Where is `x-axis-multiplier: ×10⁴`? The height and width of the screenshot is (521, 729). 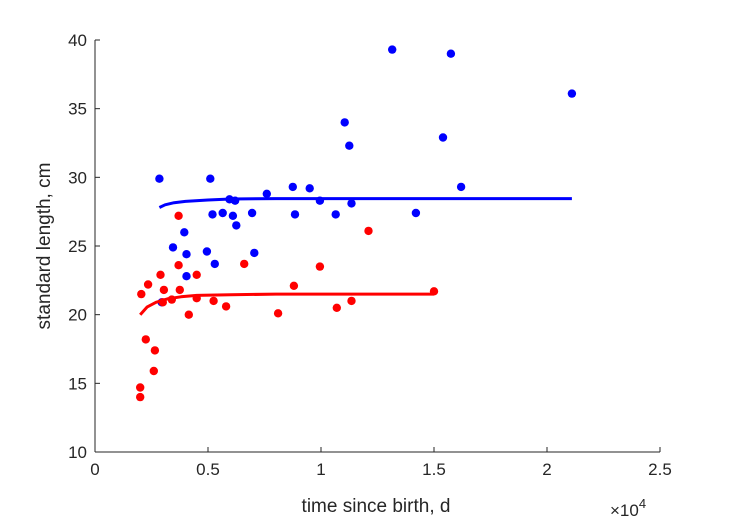
x-axis-multiplier: ×10⁴ is located at coordinates (628, 508).